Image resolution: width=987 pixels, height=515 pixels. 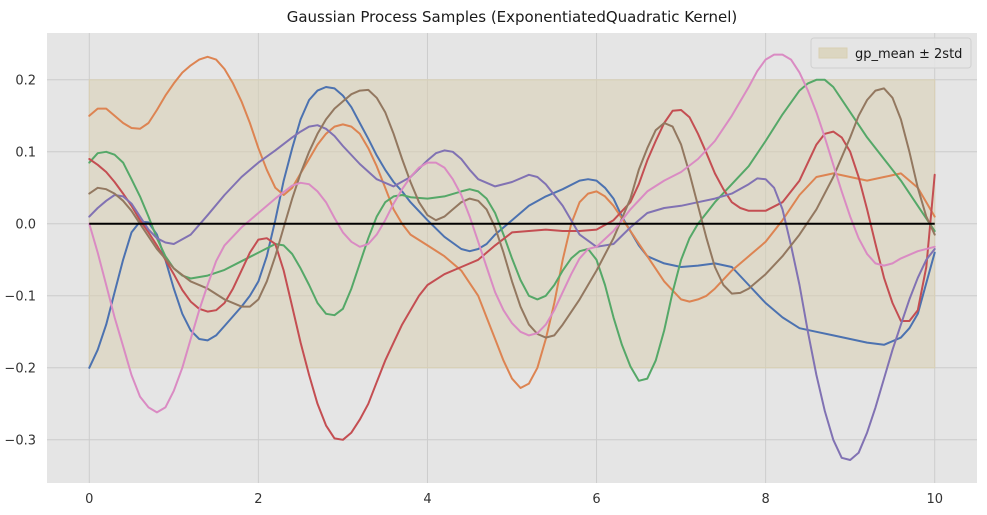 I want to click on y-axis-ticks: −0.3 −0.2 −0.1 0.0 0.1 0.2, so click(x=20, y=260).